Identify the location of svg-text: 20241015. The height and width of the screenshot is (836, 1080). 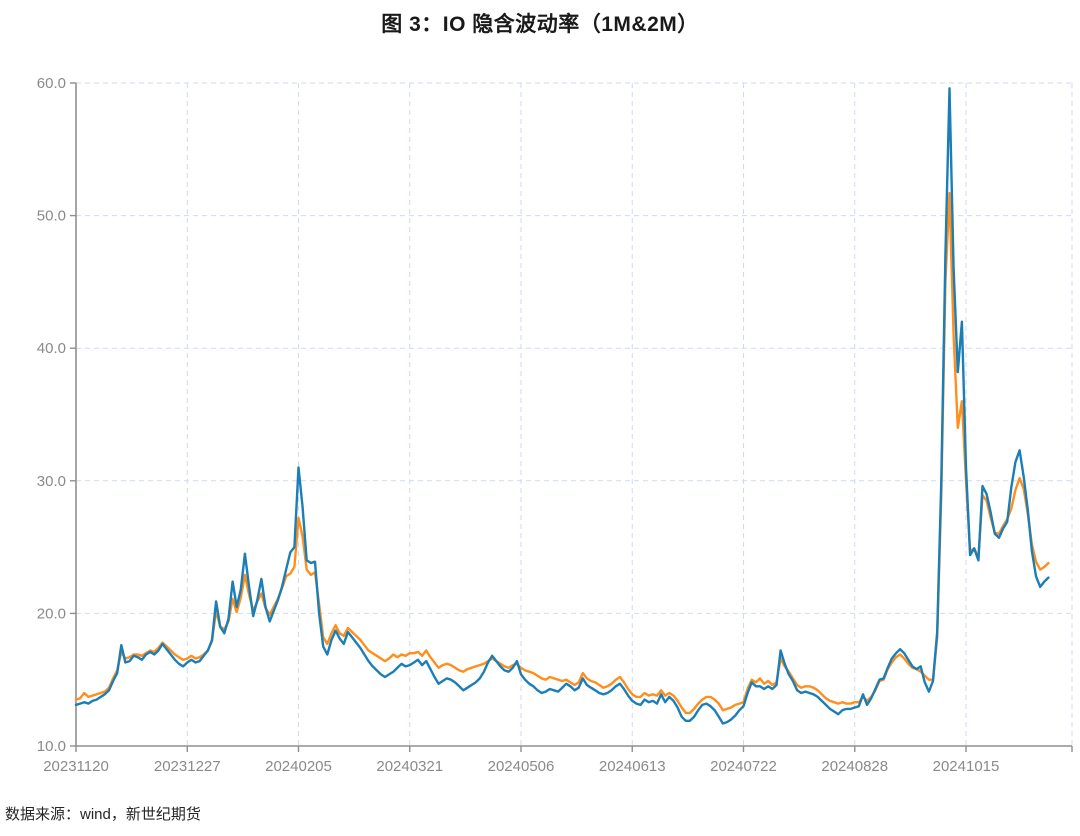
(966, 766).